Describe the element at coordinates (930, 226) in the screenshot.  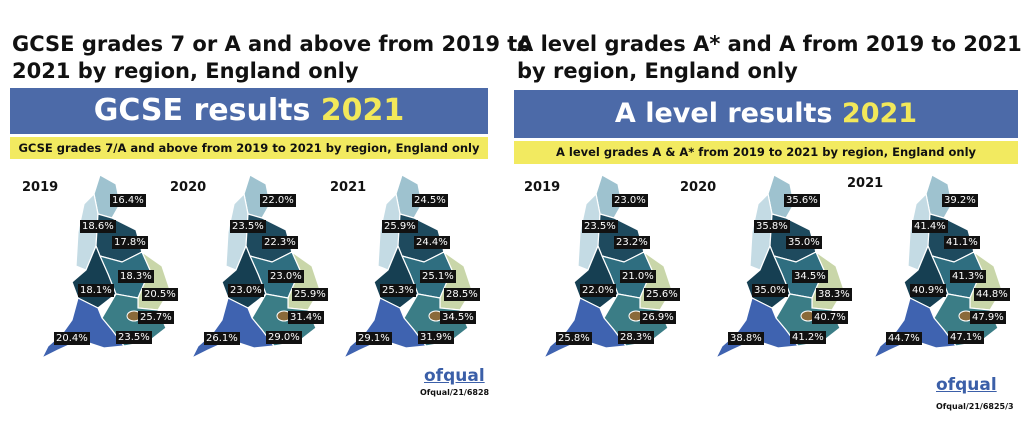
I see `region-value-label: 41.4%` at that location.